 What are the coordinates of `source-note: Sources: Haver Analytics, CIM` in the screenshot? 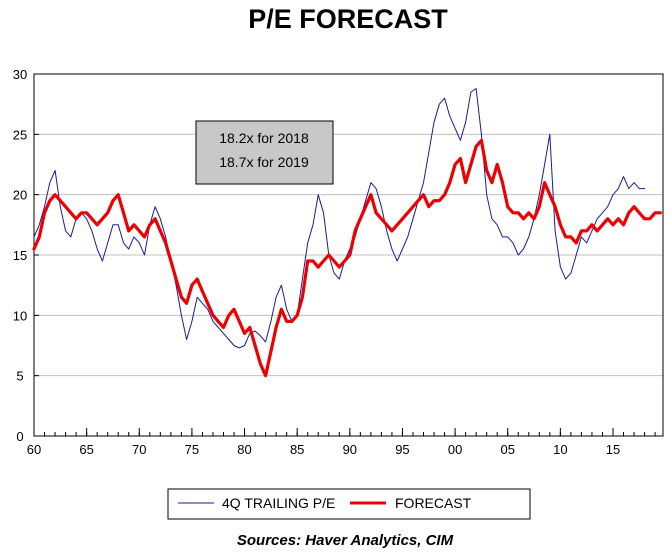 It's located at (345, 540).